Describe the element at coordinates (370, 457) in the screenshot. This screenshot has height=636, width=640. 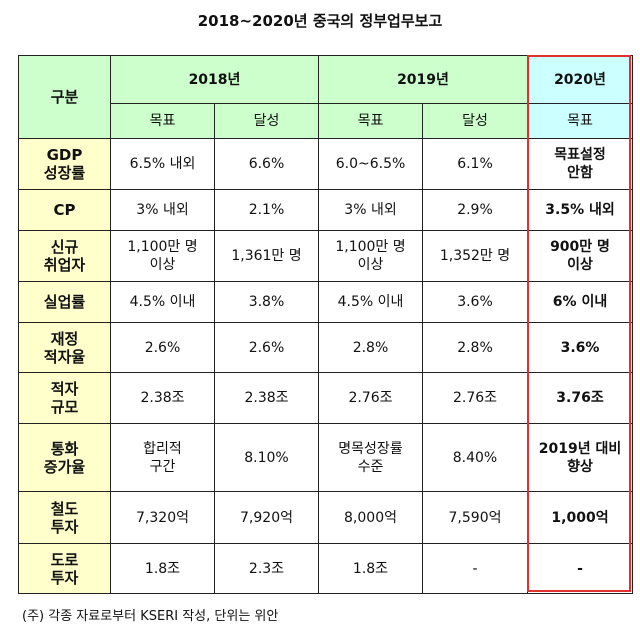
I see `table-cell: 명목성장률 수준` at that location.